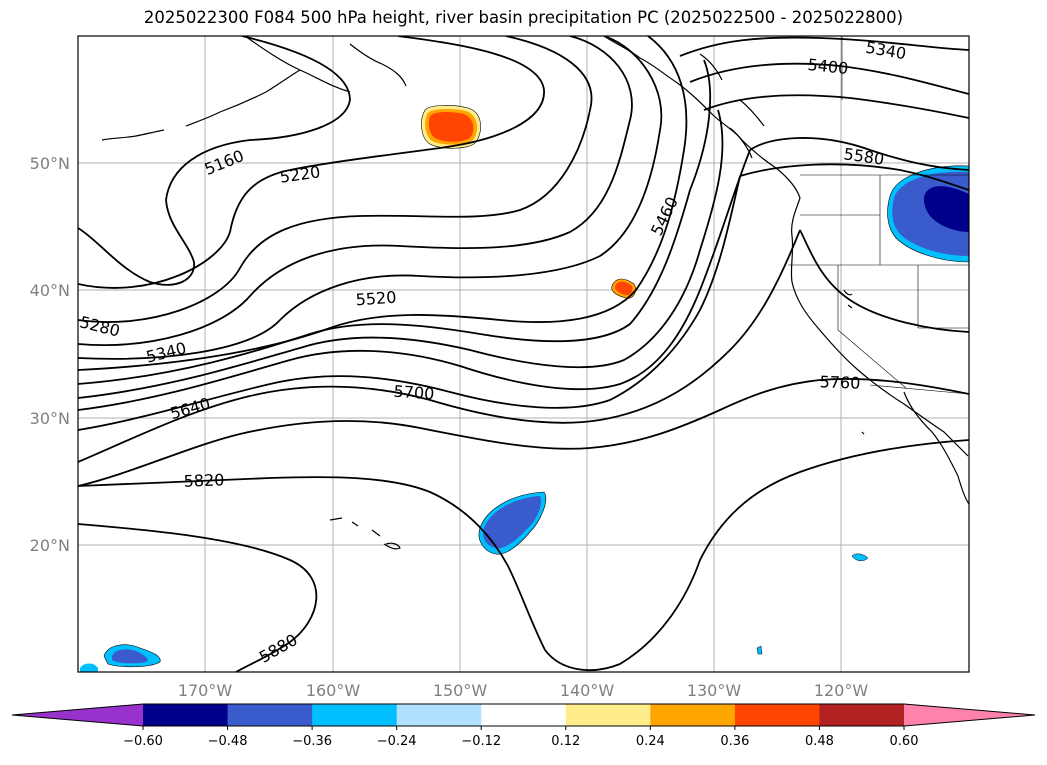  I want to click on colorbar-tick-label: 0.36, so click(734, 741).